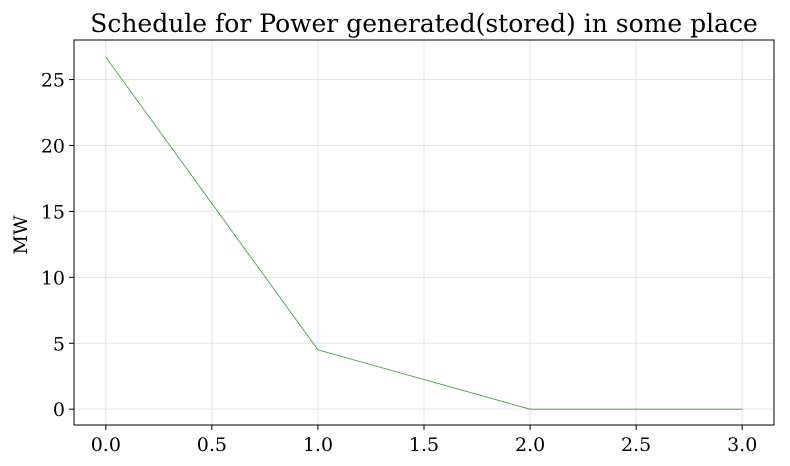 The width and height of the screenshot is (790, 466). What do you see at coordinates (530, 445) in the screenshot?
I see `x-tick-label: 2.0` at bounding box center [530, 445].